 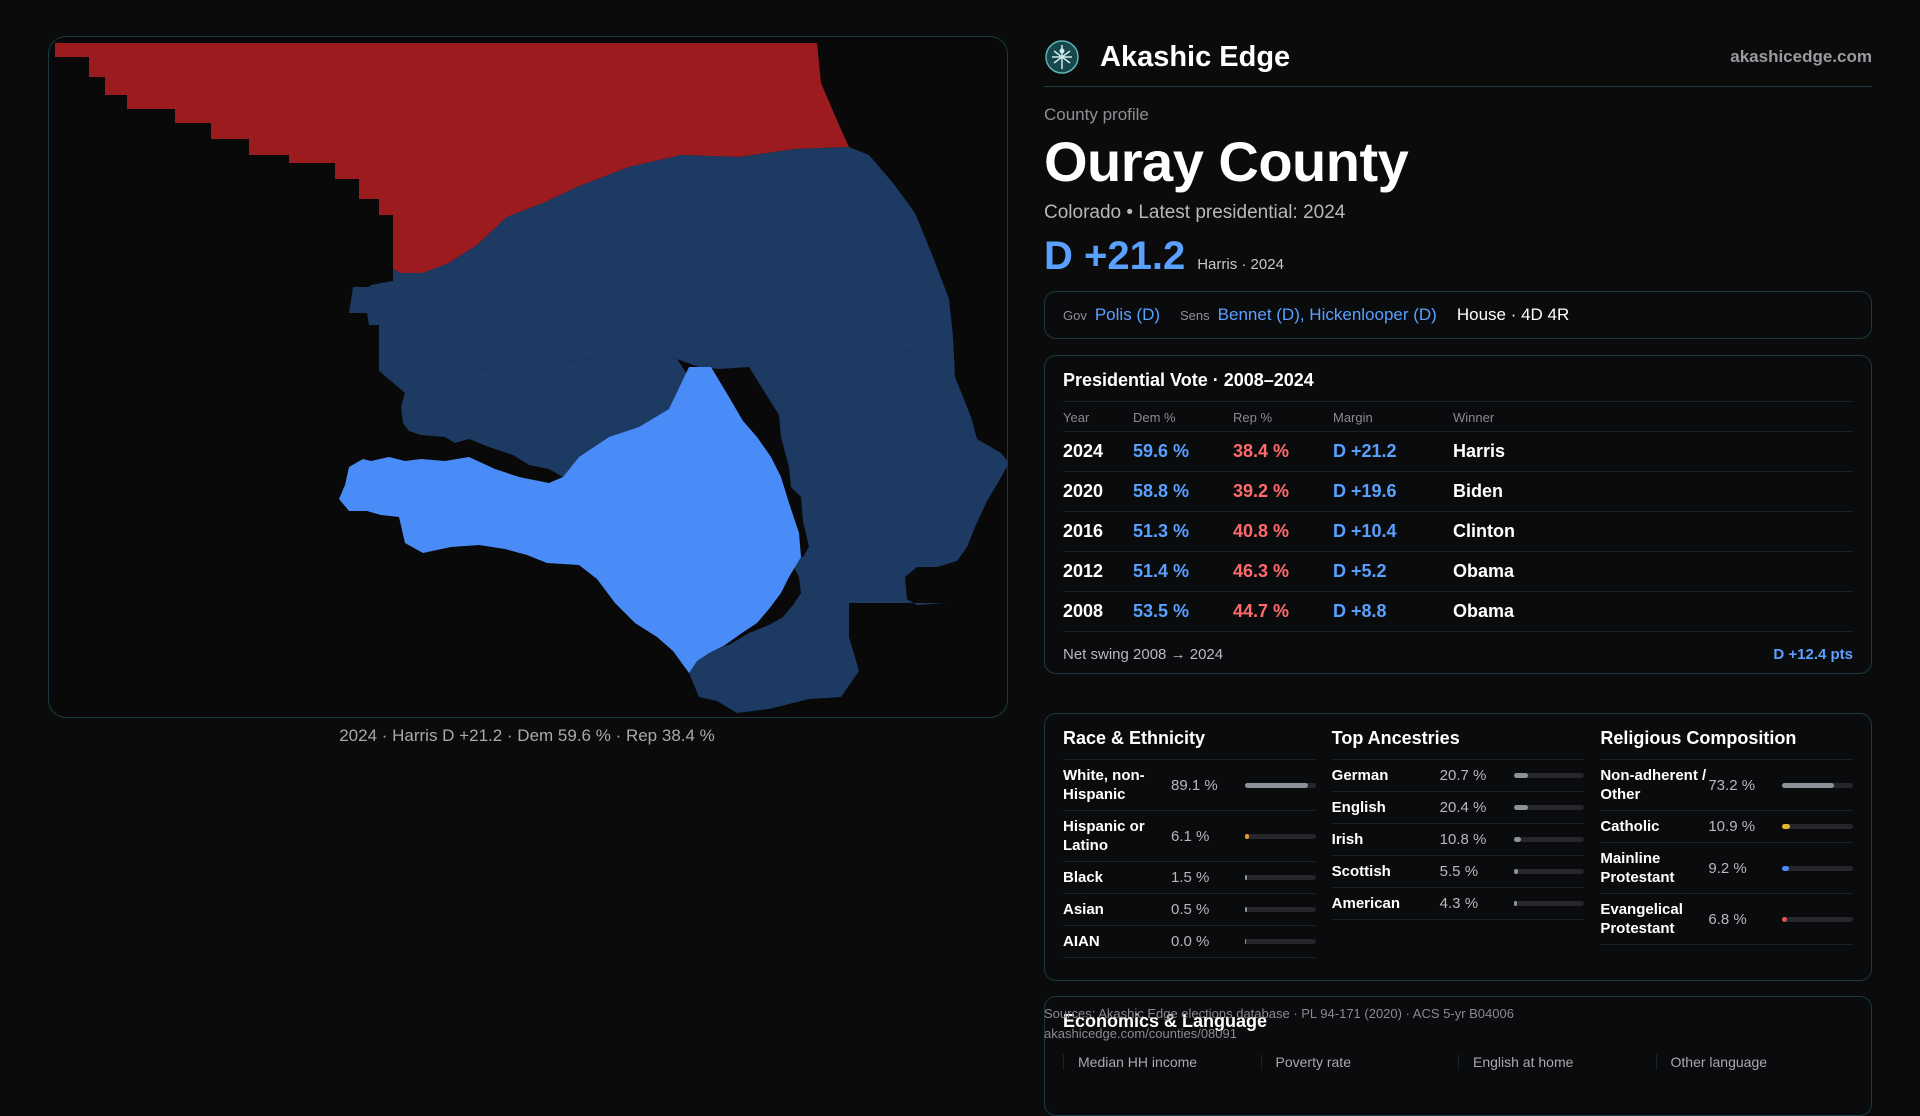 I want to click on list-item: German 20.7 %, so click(x=1458, y=776).